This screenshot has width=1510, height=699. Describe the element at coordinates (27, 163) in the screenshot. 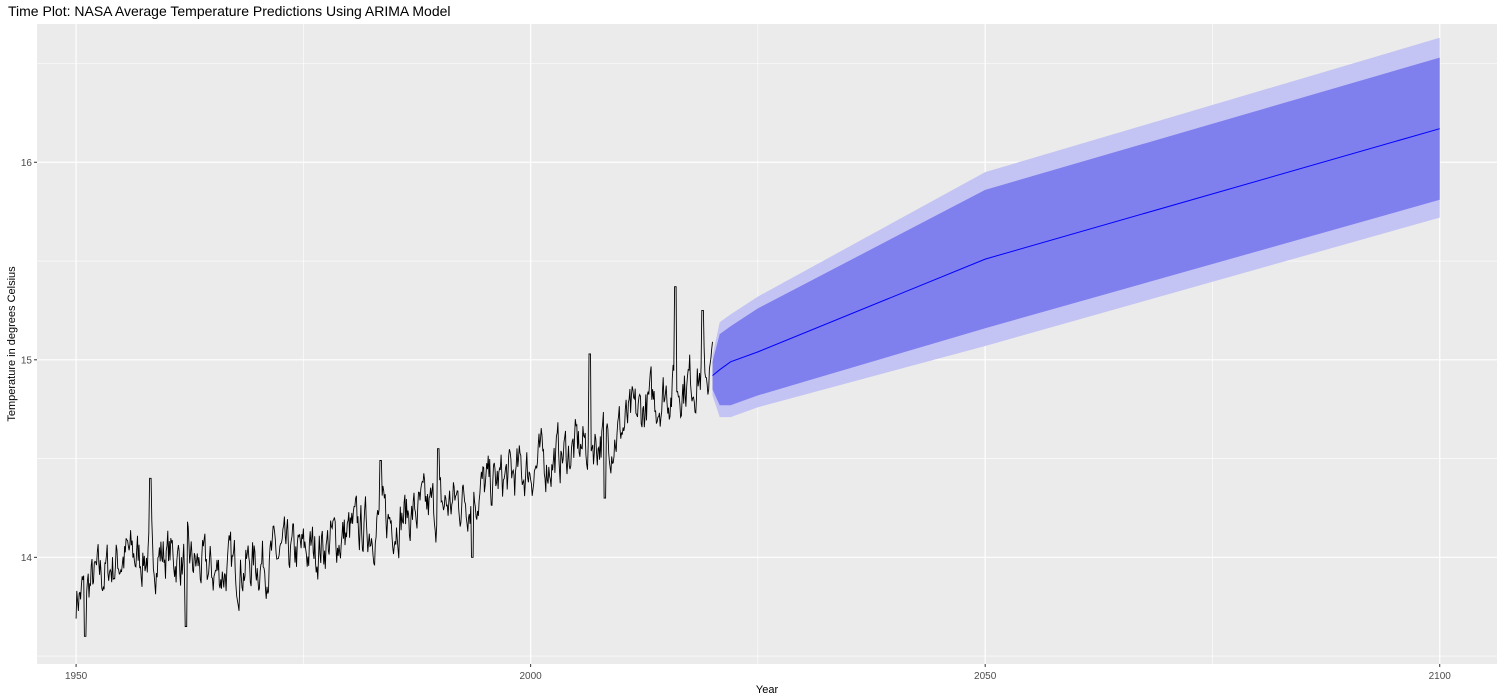

I see `y-tick-label: 16` at that location.